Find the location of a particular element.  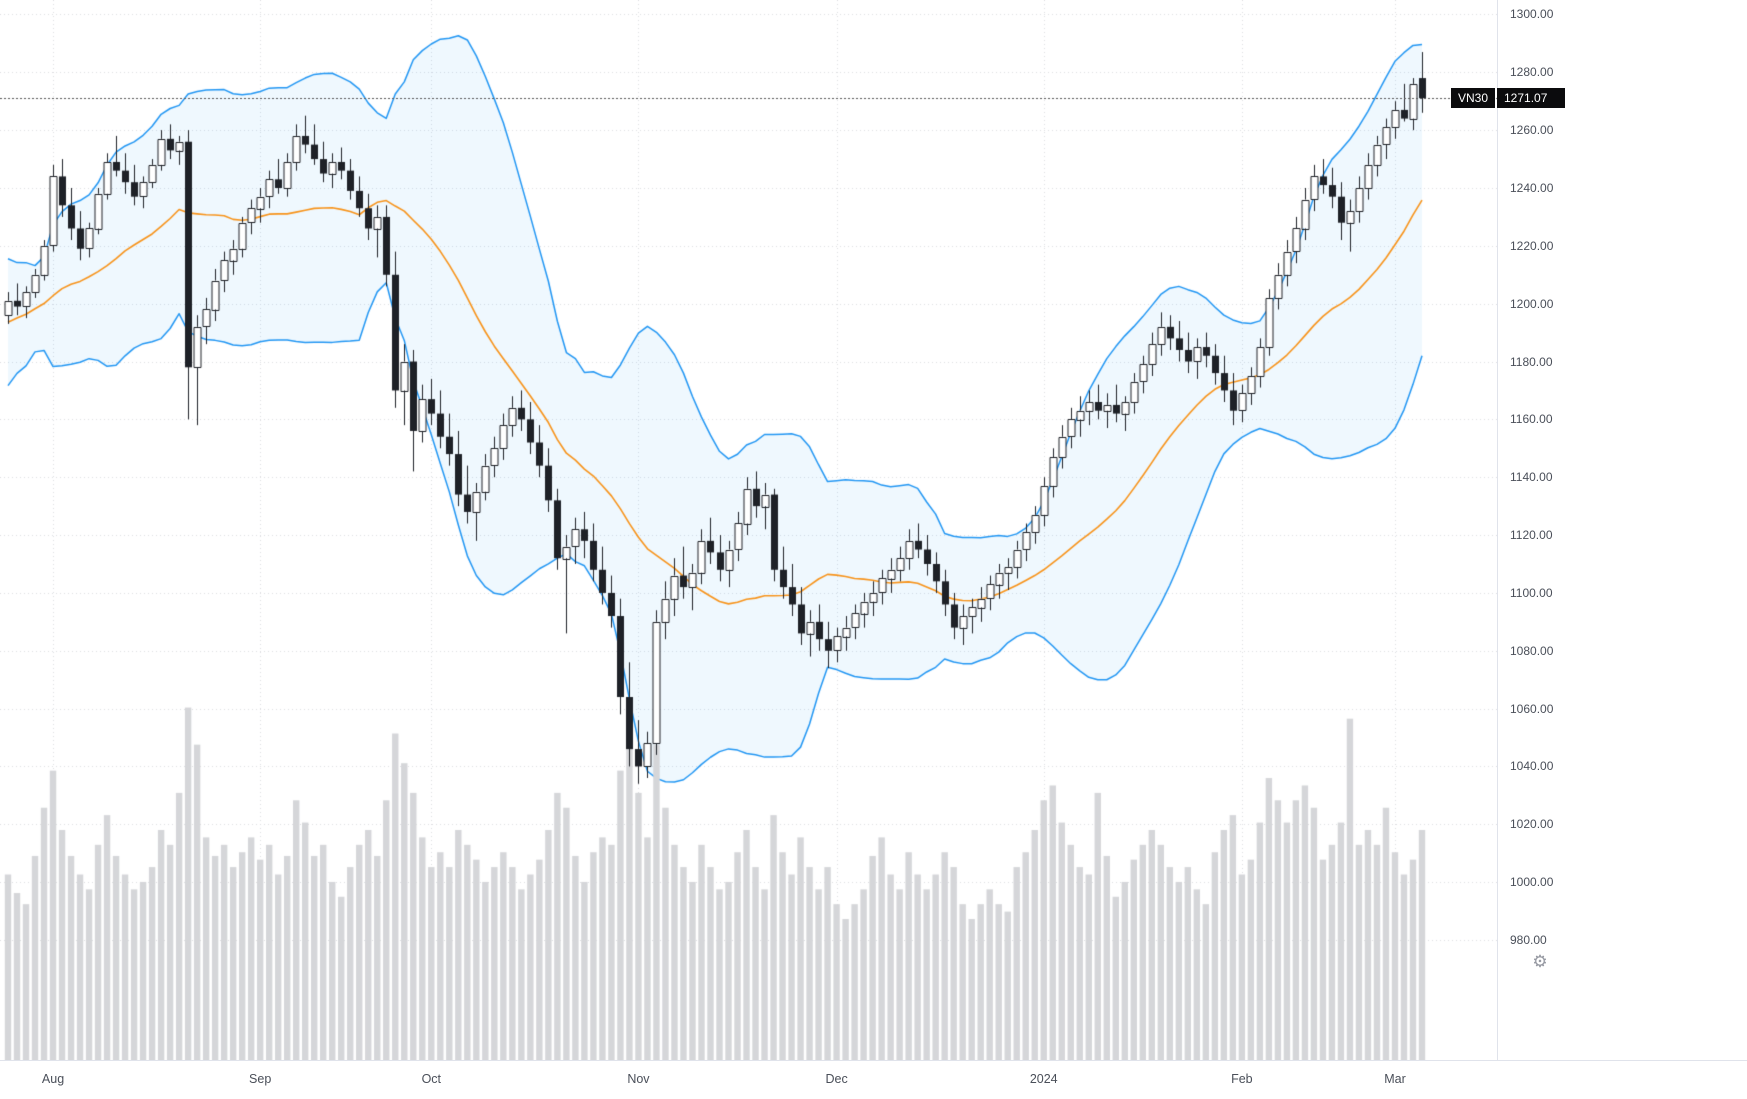

time-tick-label: 2024 is located at coordinates (1043, 1079).